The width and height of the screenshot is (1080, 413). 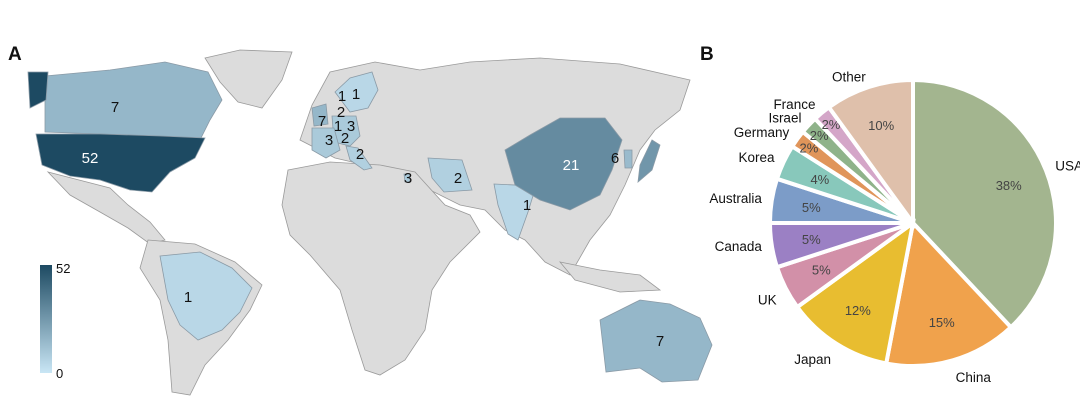 I want to click on count-label-usa: 52, so click(x=90, y=158).